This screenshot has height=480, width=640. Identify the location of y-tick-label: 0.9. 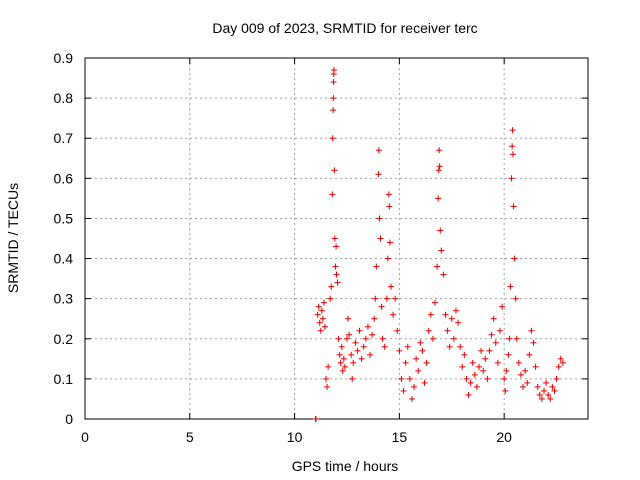
(64, 58).